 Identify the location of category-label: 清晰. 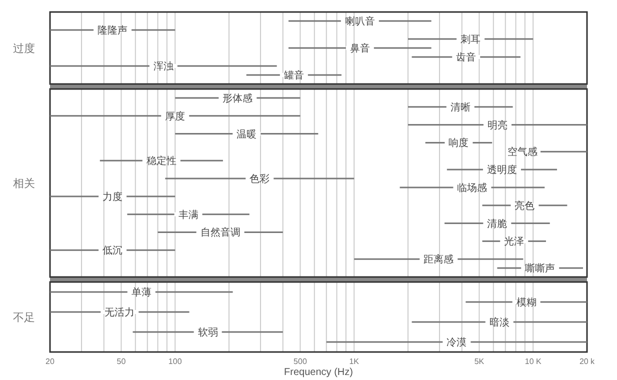
(460, 108).